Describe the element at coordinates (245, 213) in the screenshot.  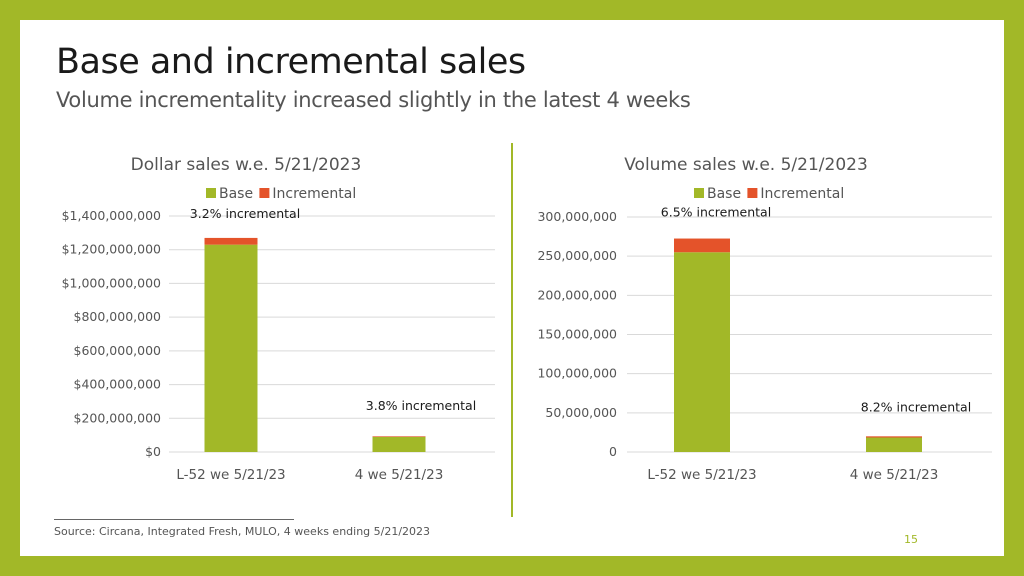
I see `data-label: 3.2% incremental` at that location.